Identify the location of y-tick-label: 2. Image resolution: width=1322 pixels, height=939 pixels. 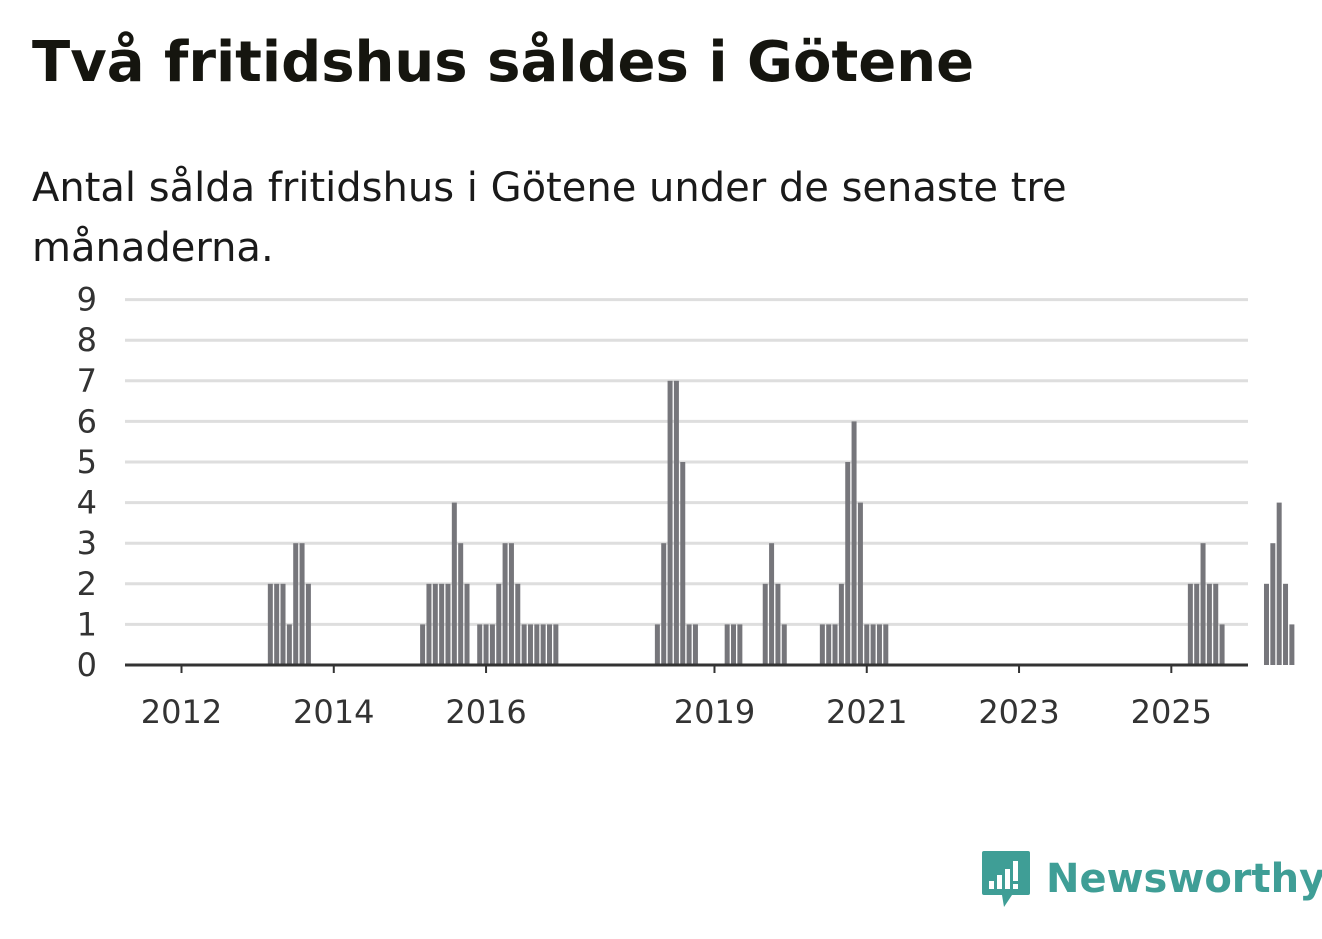
(87, 584).